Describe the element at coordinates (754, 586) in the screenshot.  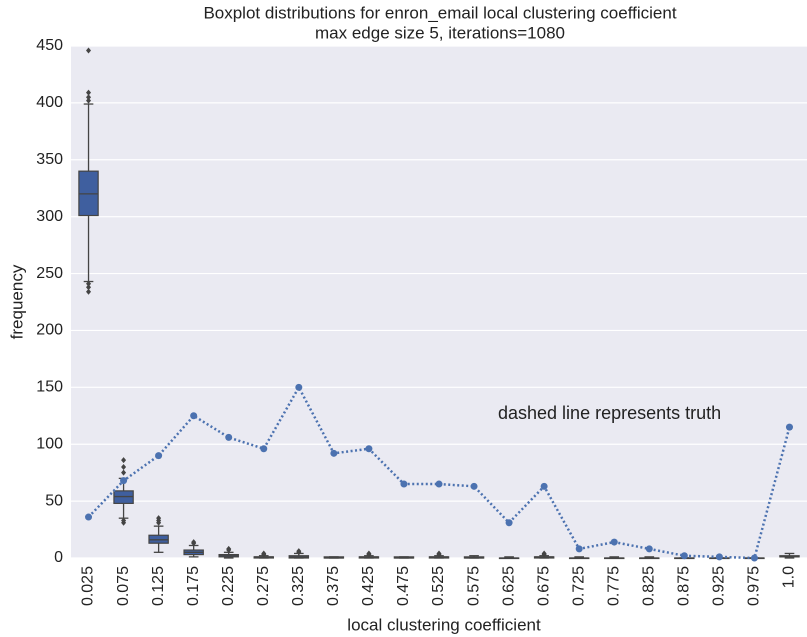
I see `x-tick-label: 0.975` at that location.